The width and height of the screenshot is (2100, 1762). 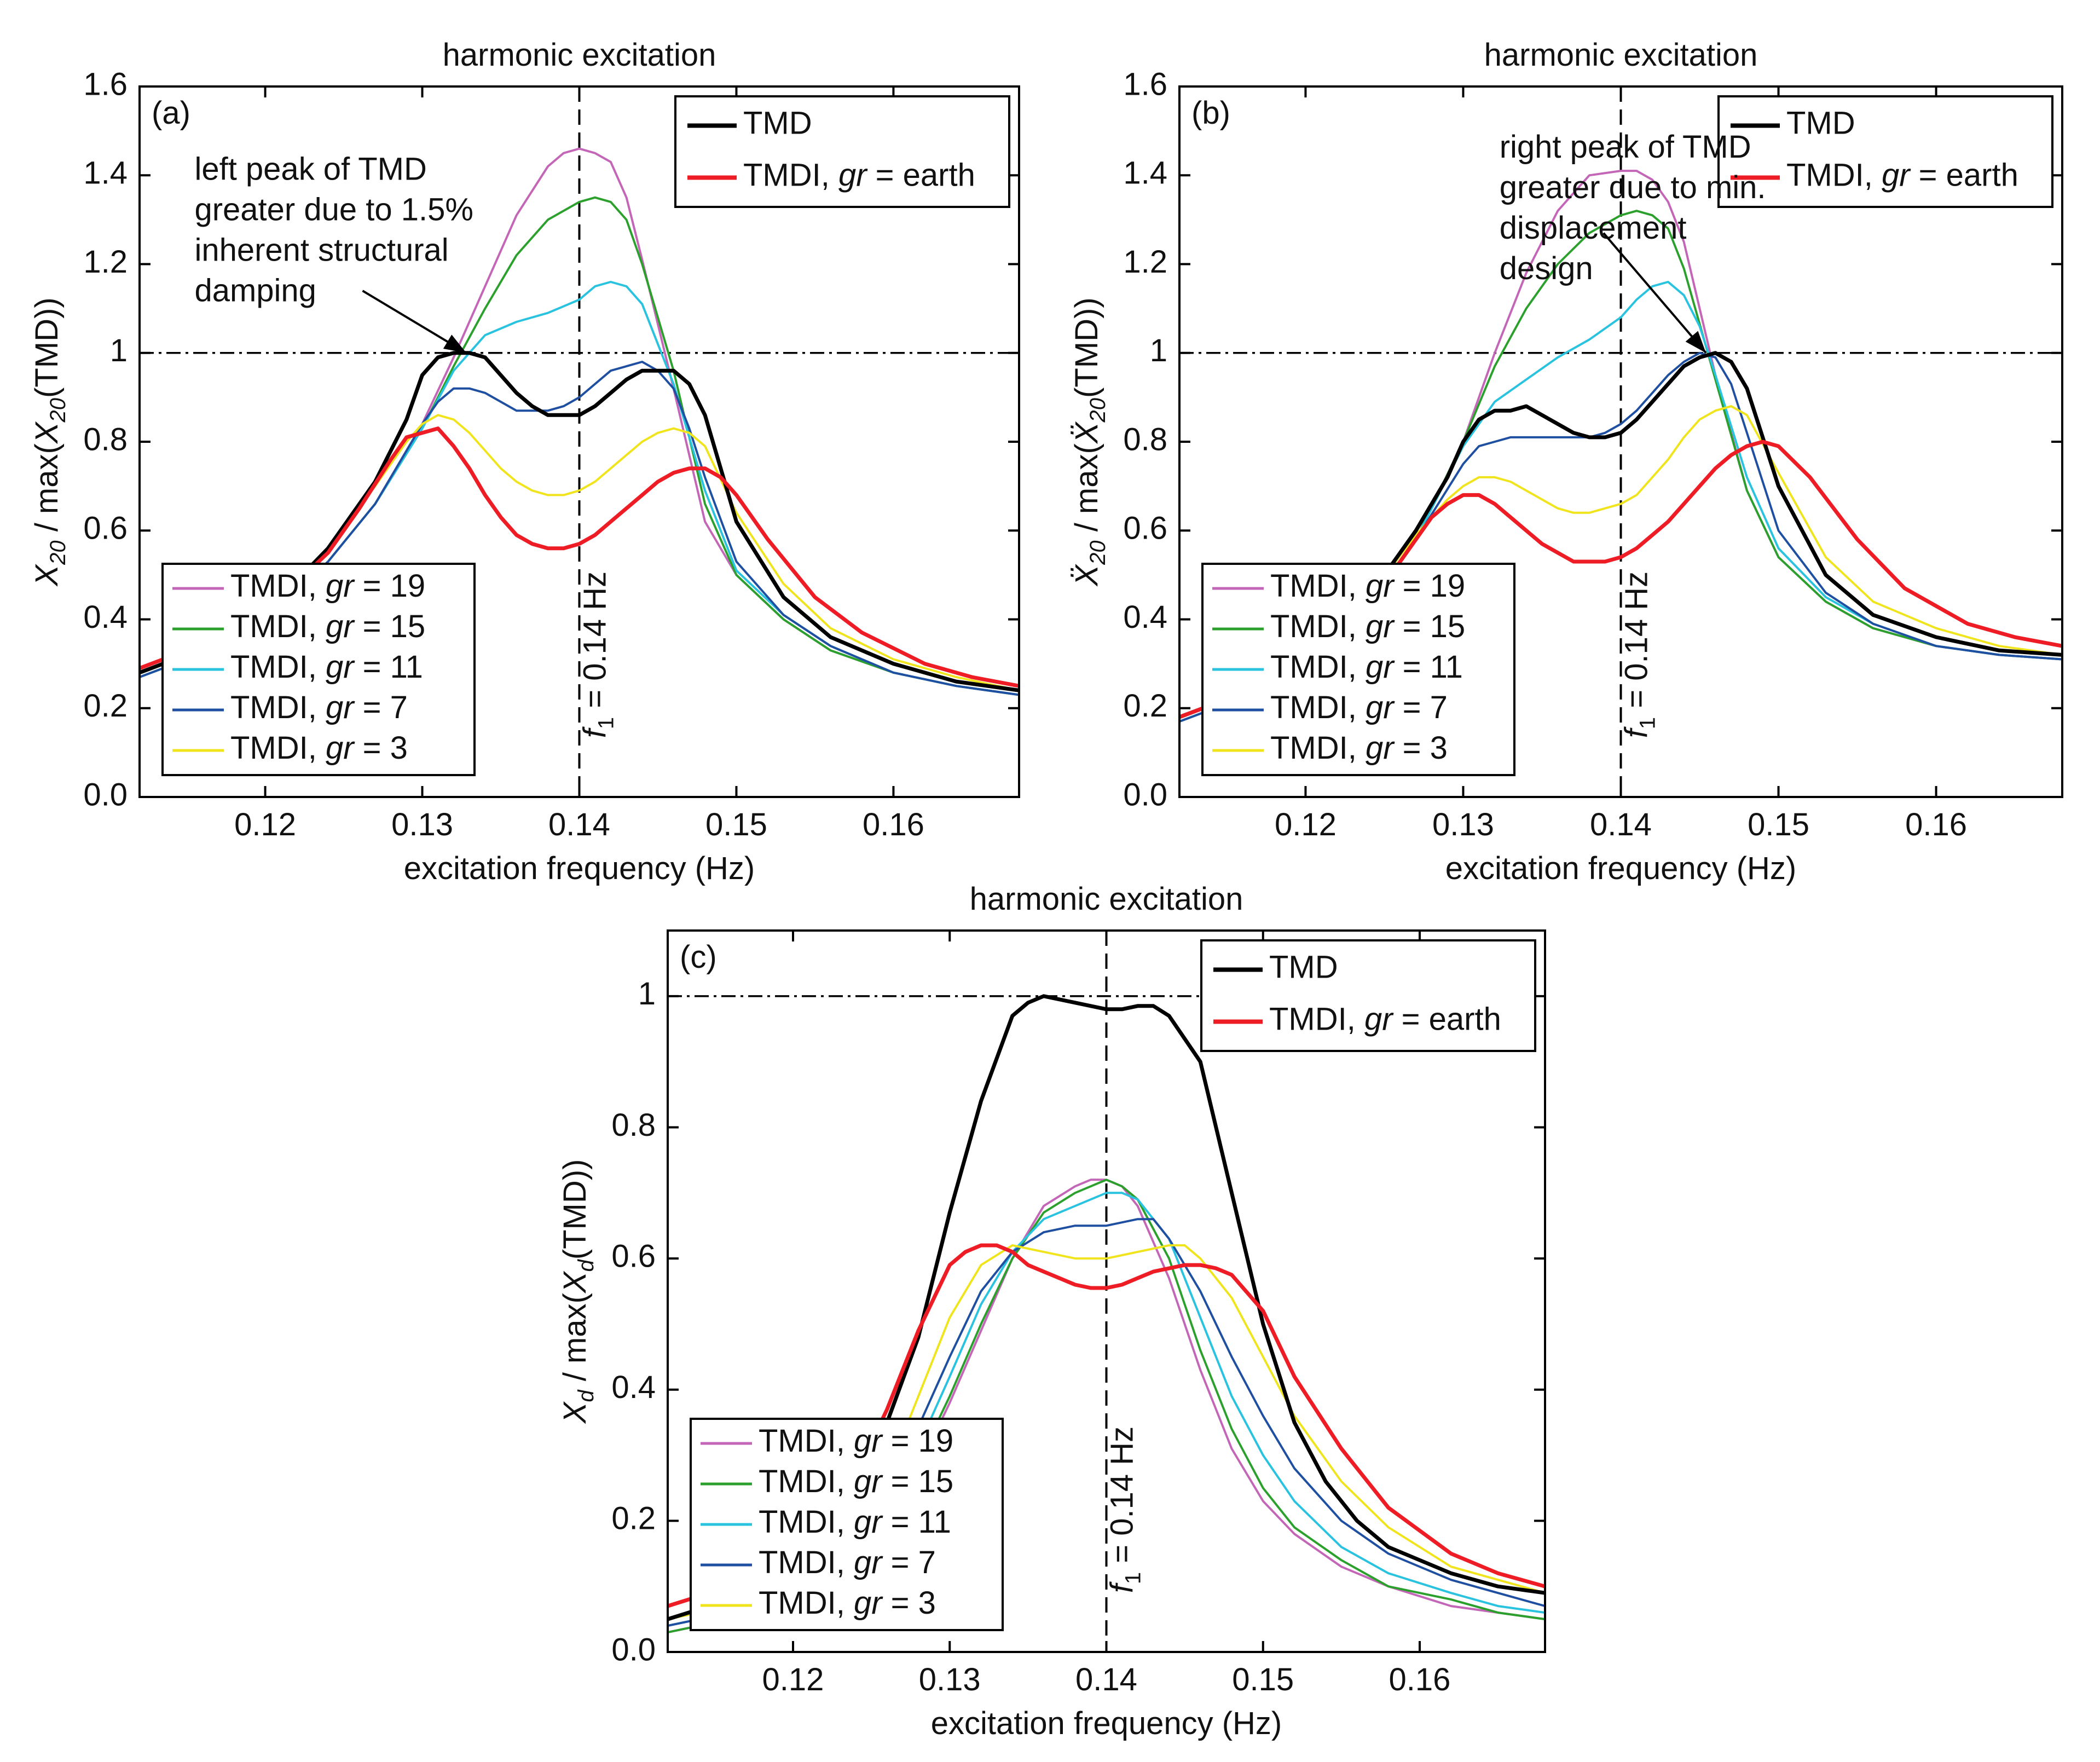 I want to click on panel-b-annotation-line-3: design, so click(x=1546, y=268).